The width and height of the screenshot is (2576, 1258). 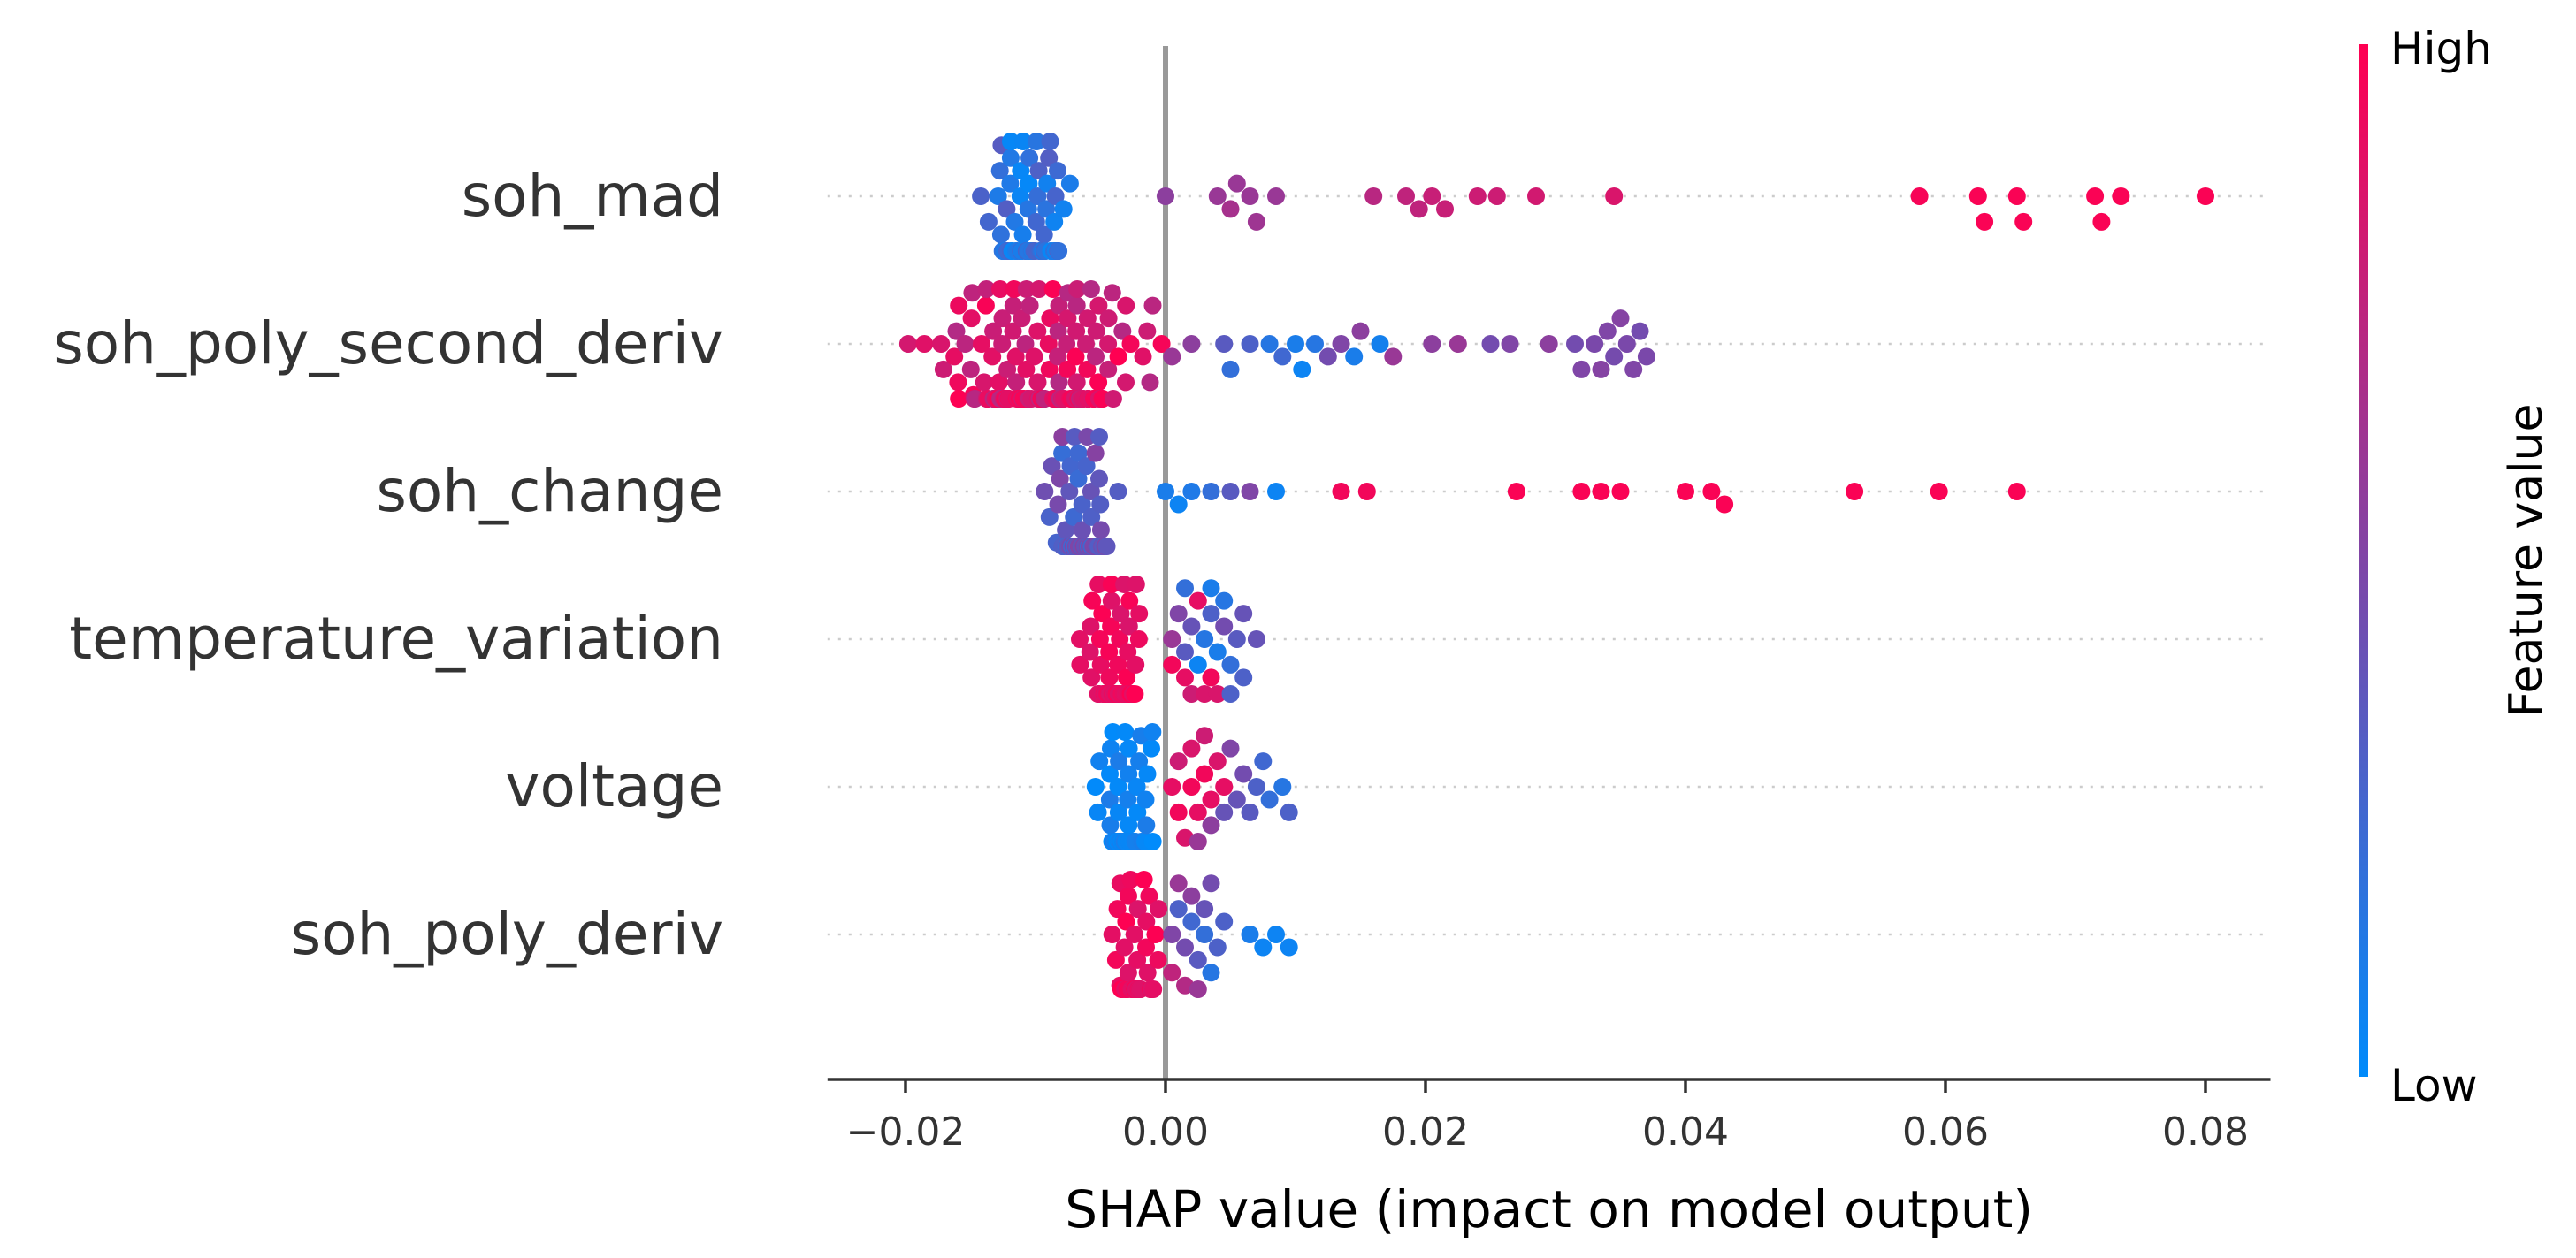 I want to click on x-tick-label: 0.06, so click(x=1945, y=1132).